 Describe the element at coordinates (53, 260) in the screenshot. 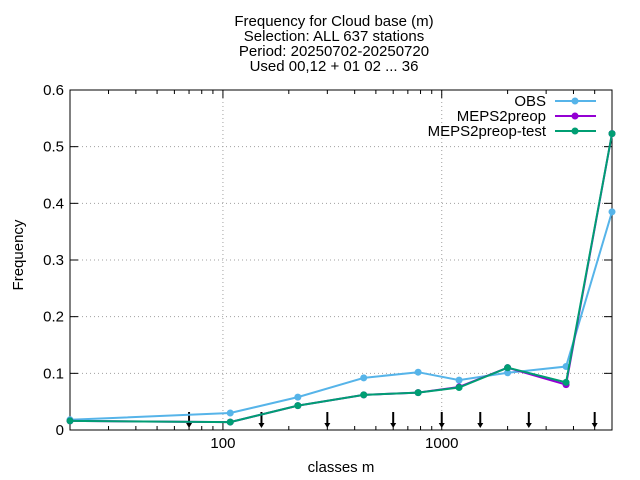

I see `y-tick-label: 0.3` at that location.